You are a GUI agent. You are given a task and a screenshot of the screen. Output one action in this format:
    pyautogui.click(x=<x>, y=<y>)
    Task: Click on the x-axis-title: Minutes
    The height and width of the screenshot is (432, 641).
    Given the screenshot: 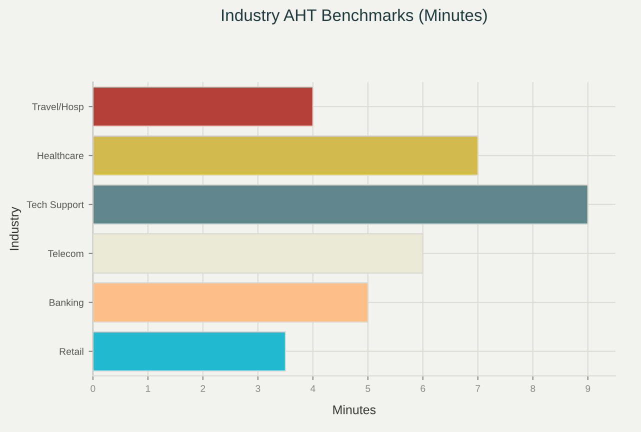 What is the action you would take?
    pyautogui.click(x=354, y=409)
    